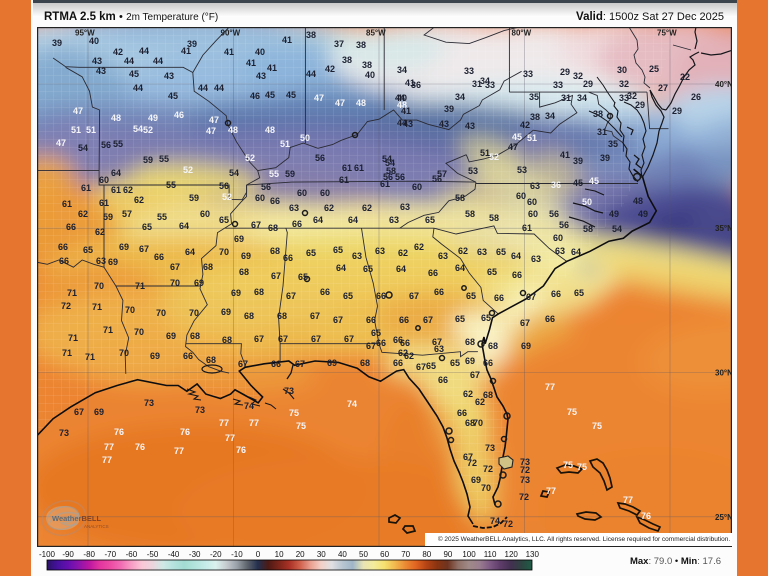  I want to click on svg-text: ANALYTICS, so click(96, 526).